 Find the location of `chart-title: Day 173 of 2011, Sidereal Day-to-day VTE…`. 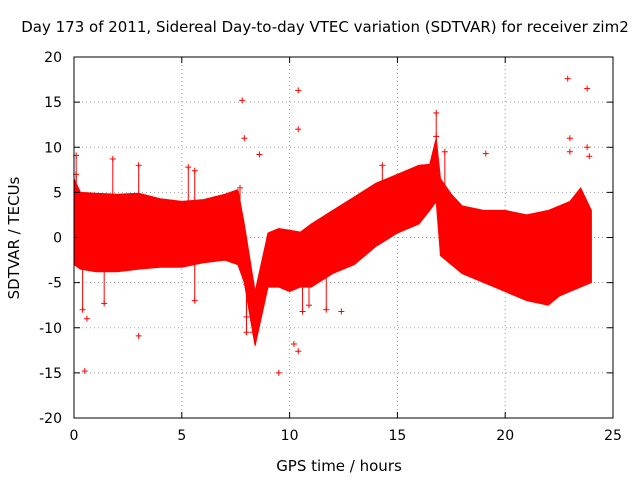

chart-title: Day 173 of 2011, Sidereal Day-to-day VTE… is located at coordinates (325, 27).